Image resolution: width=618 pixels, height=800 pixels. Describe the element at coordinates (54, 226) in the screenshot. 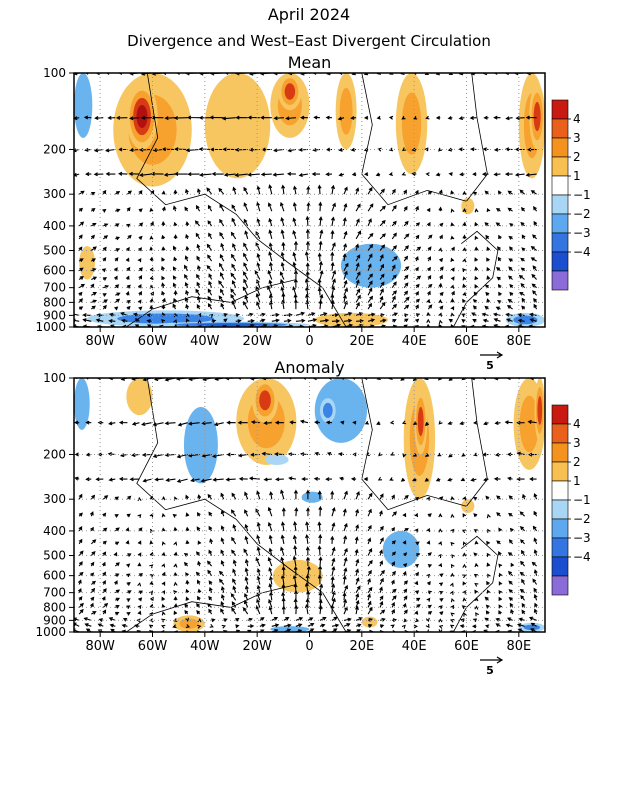

I see `mean-y-tick-label: 400` at that location.